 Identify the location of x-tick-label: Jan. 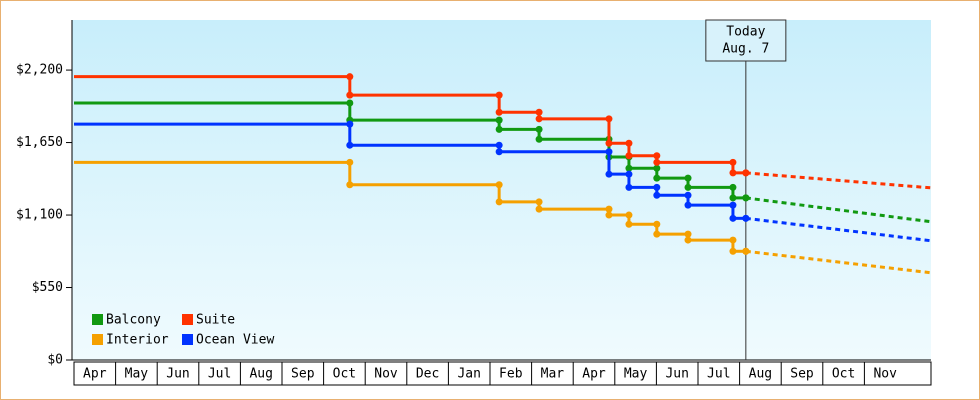
(468, 374).